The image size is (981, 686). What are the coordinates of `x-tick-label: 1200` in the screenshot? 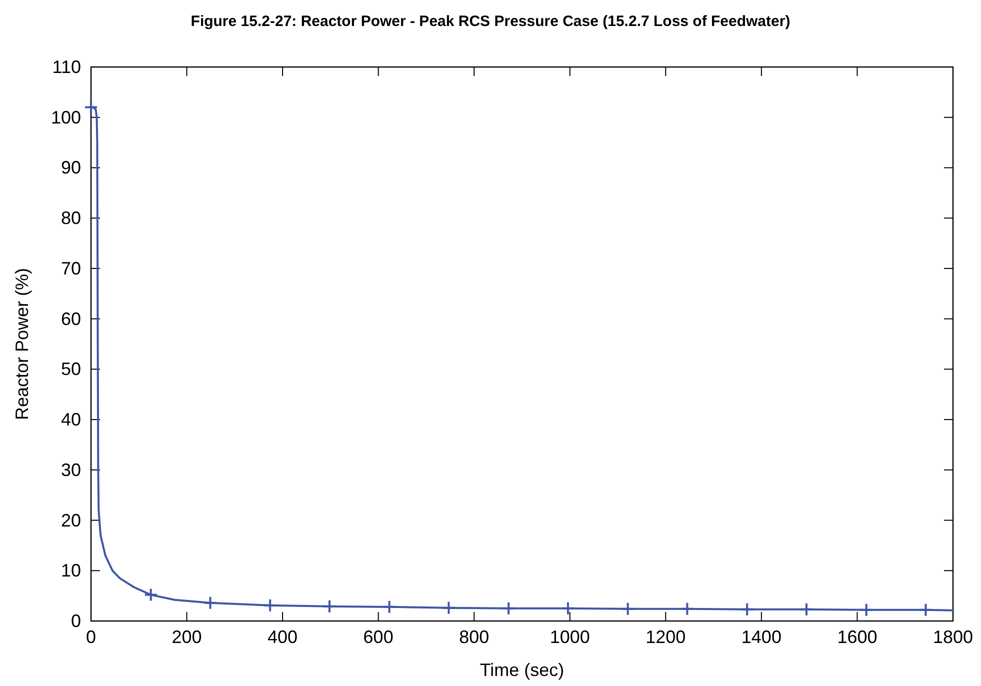 It's located at (666, 637).